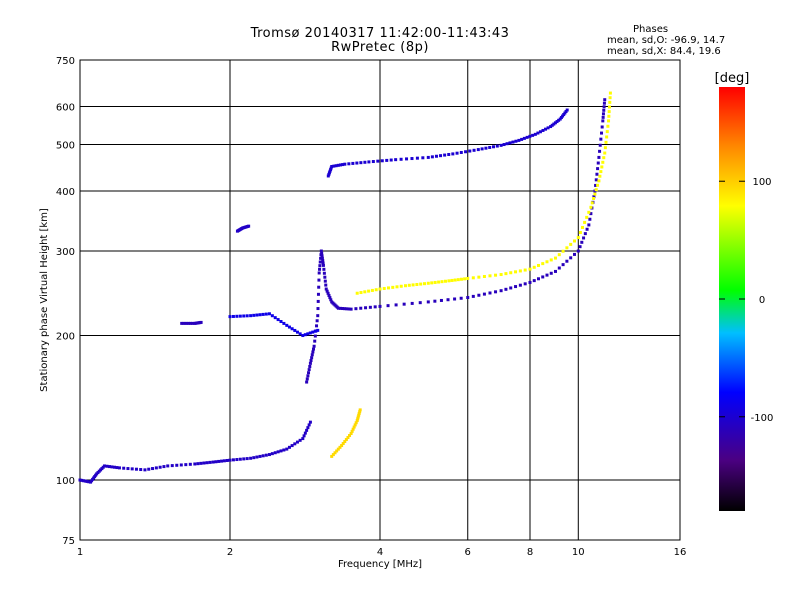  Describe the element at coordinates (380, 33) in the screenshot. I see `chart-title-line1: Tromsø 20140317 11:42:00-11:43:43` at that location.